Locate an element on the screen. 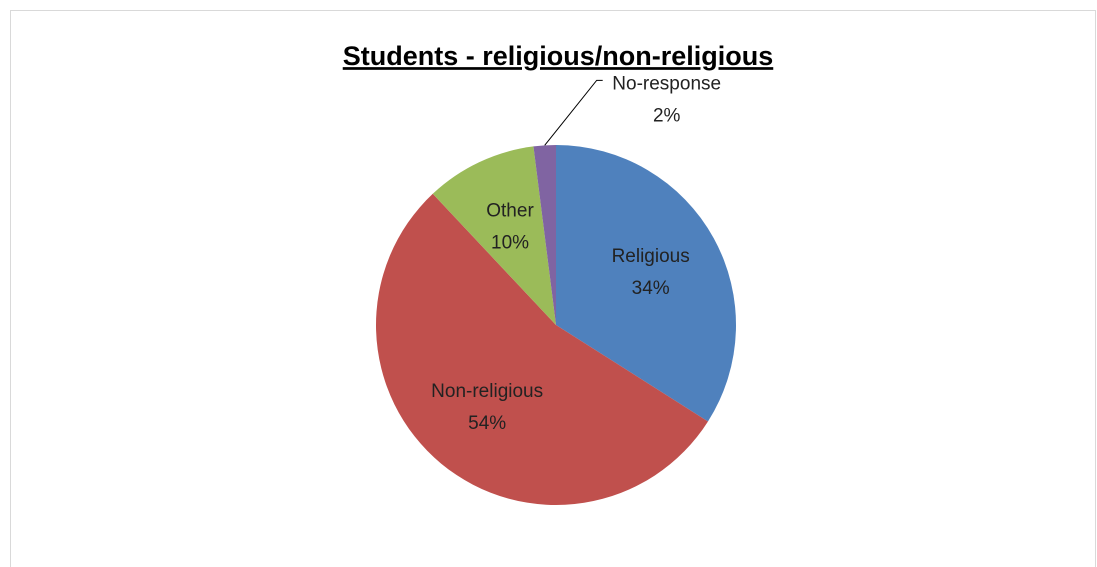  slice-value-label: 34% is located at coordinates (651, 288).